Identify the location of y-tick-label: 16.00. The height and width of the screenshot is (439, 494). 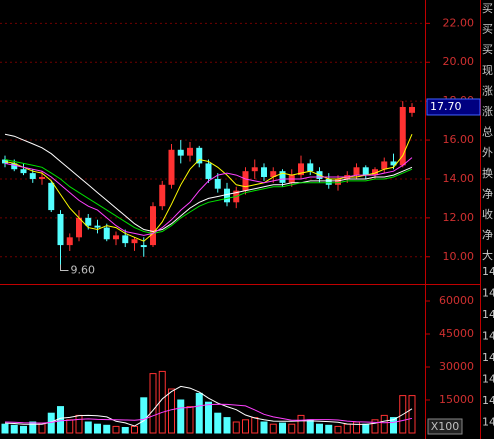
(459, 139).